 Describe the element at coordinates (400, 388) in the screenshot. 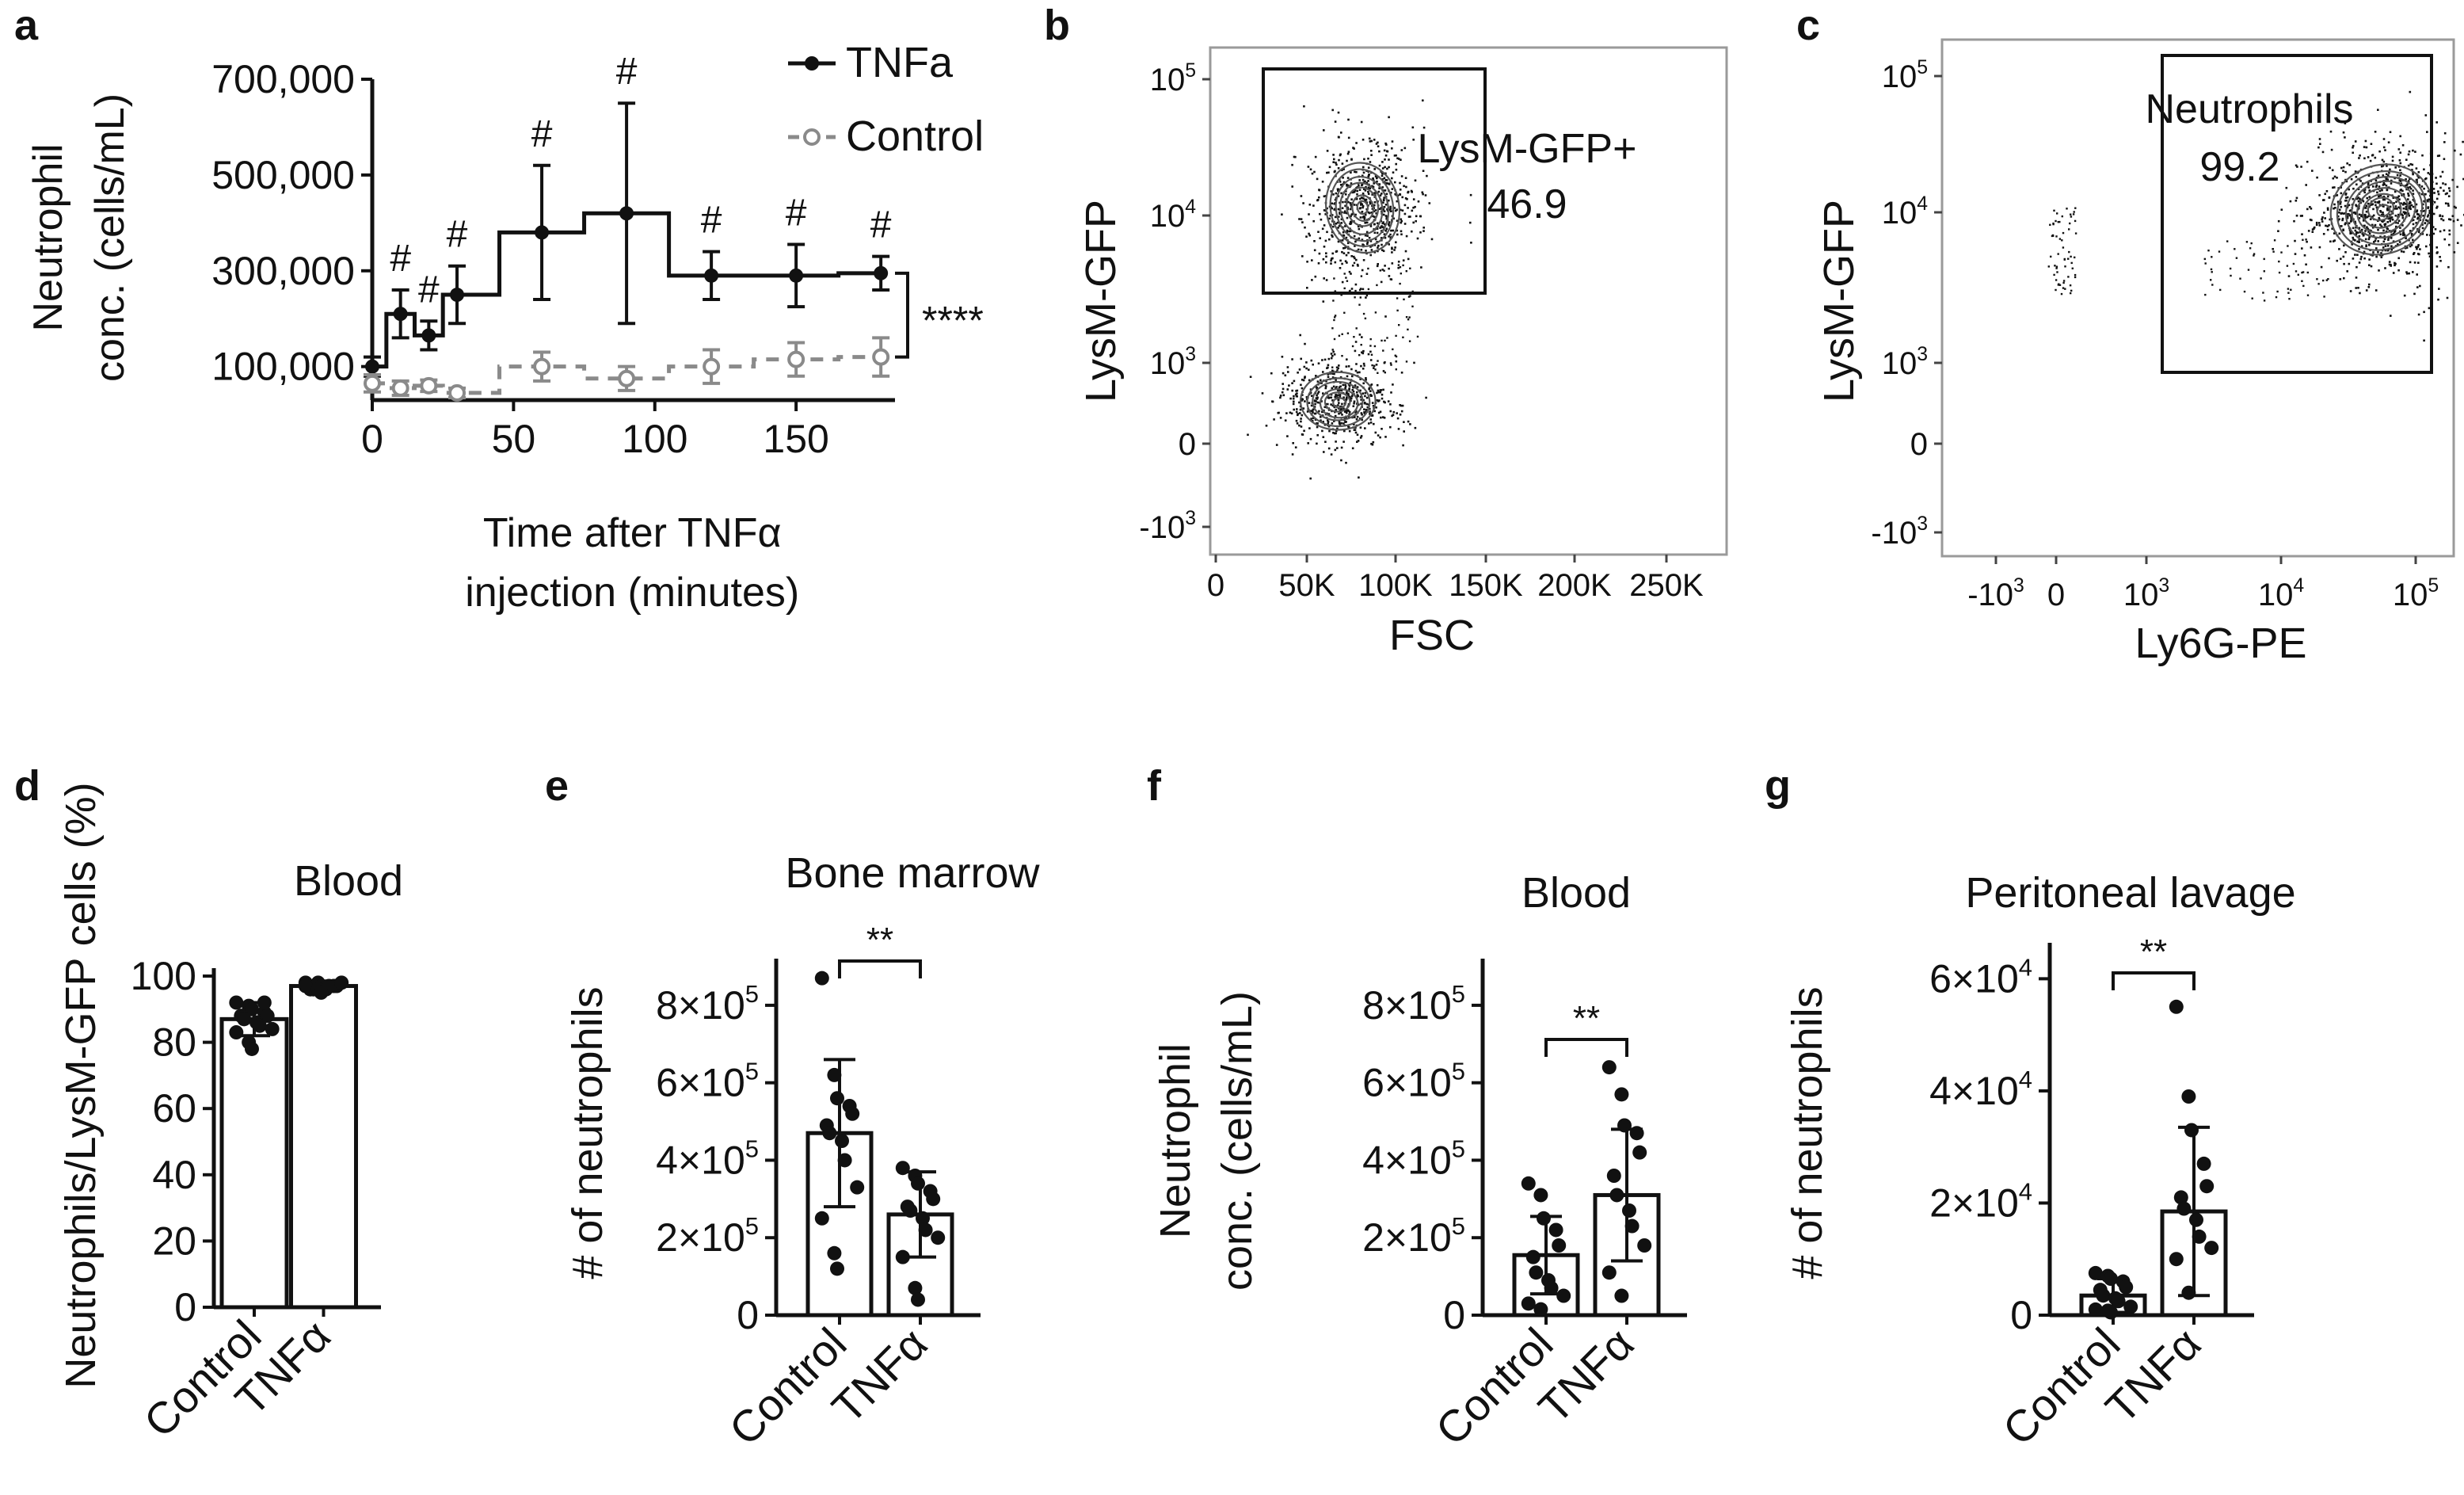

I see `a-point-control` at that location.